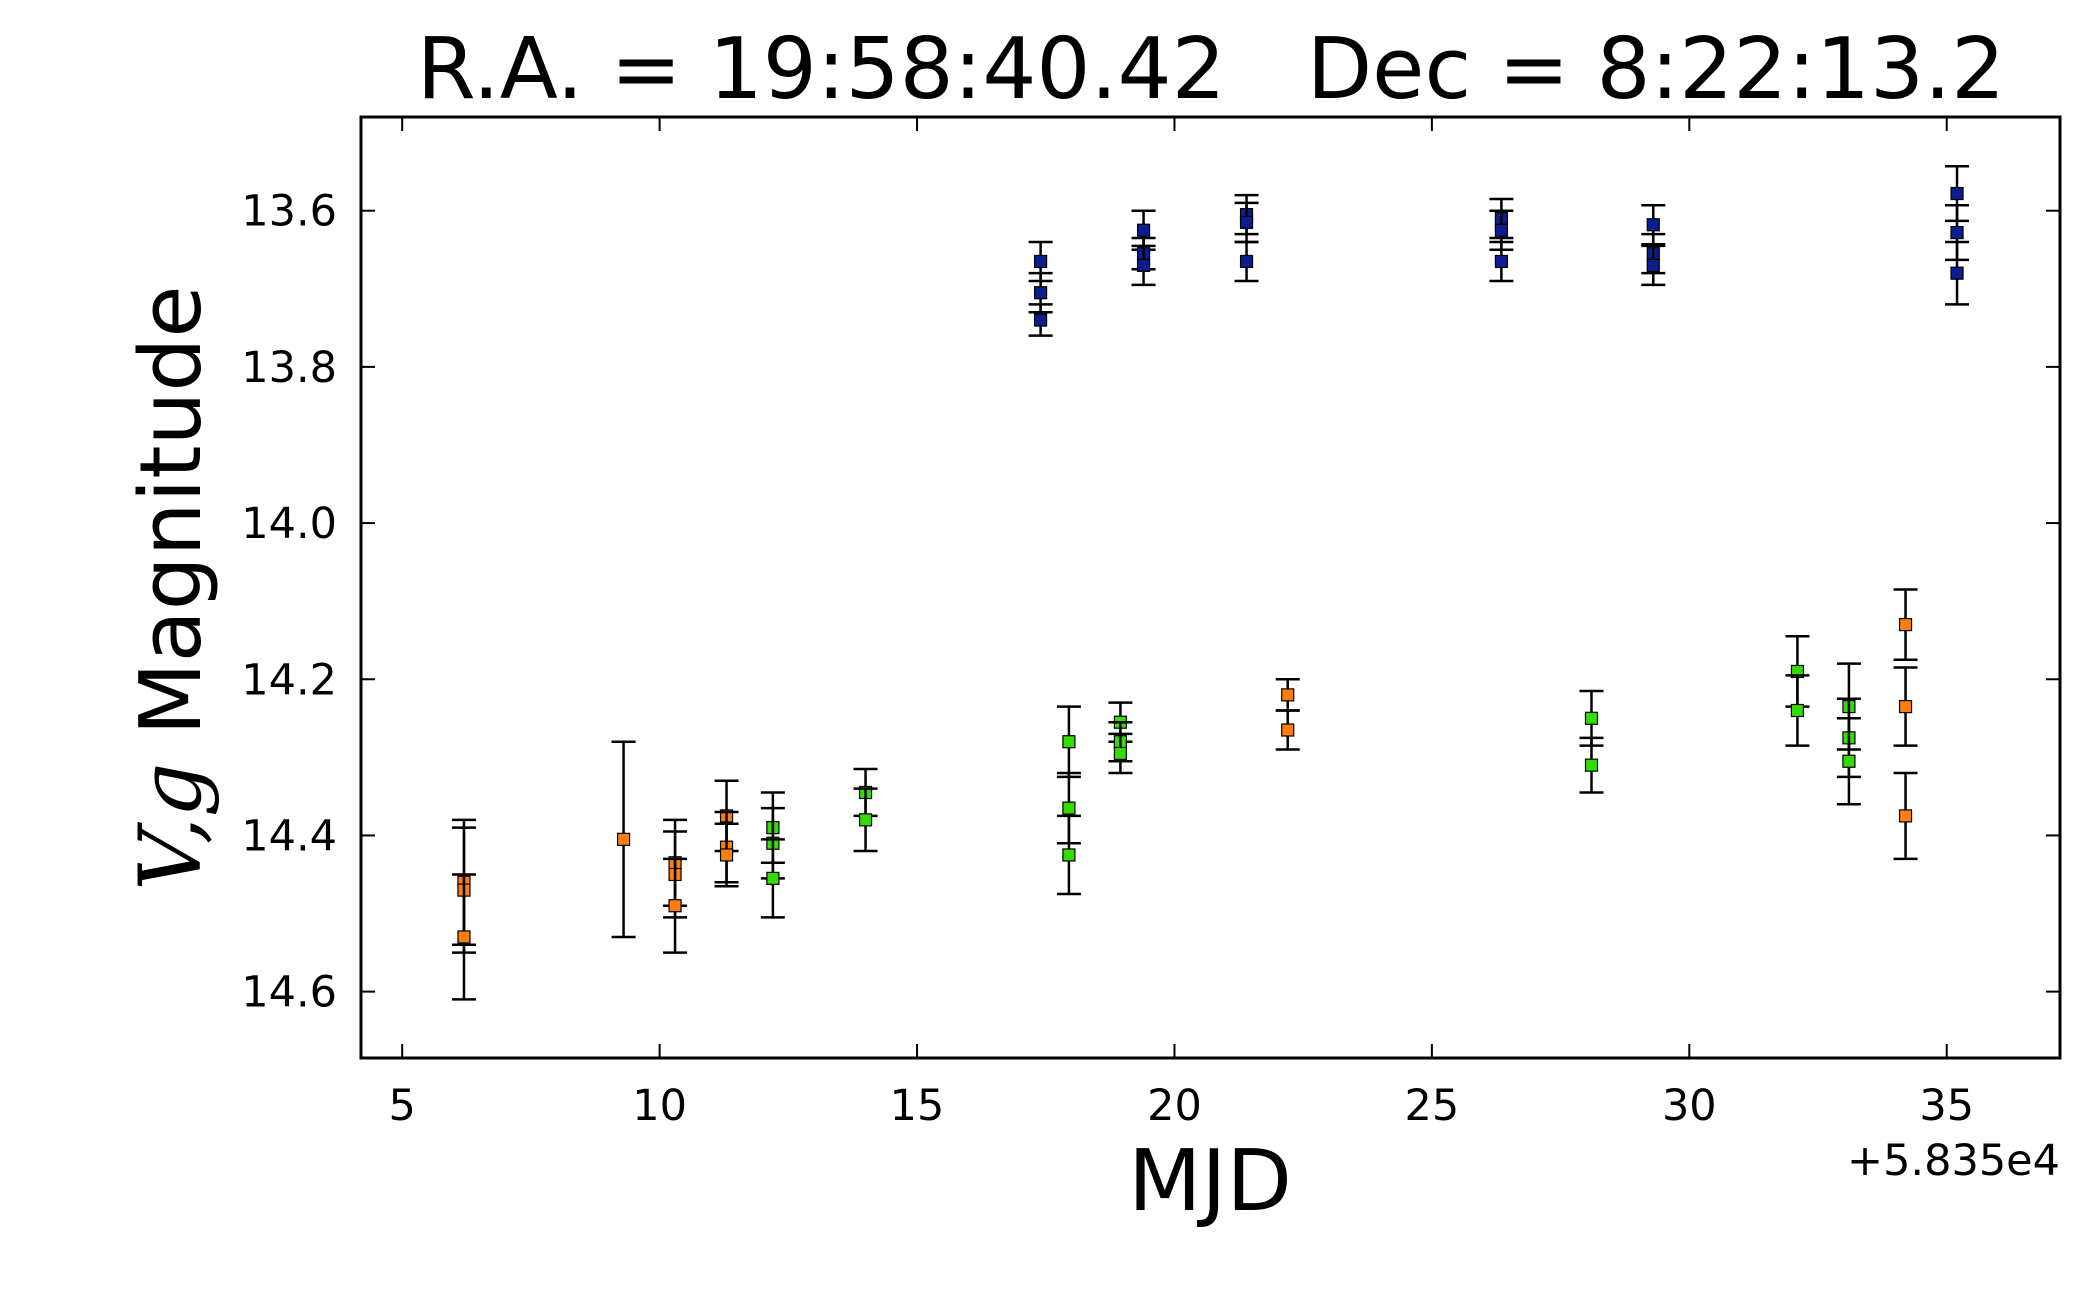 The height and width of the screenshot is (1297, 2100). What do you see at coordinates (171, 523) in the screenshot?
I see `y-axis-label-text: Magnitude` at bounding box center [171, 523].